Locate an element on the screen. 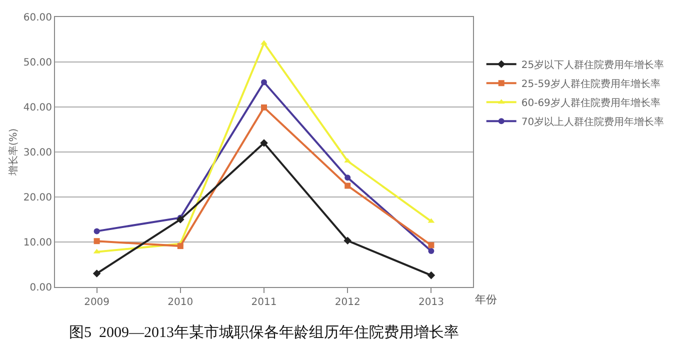 The height and width of the screenshot is (349, 698). y-tick-label: 50.00 is located at coordinates (37, 63).